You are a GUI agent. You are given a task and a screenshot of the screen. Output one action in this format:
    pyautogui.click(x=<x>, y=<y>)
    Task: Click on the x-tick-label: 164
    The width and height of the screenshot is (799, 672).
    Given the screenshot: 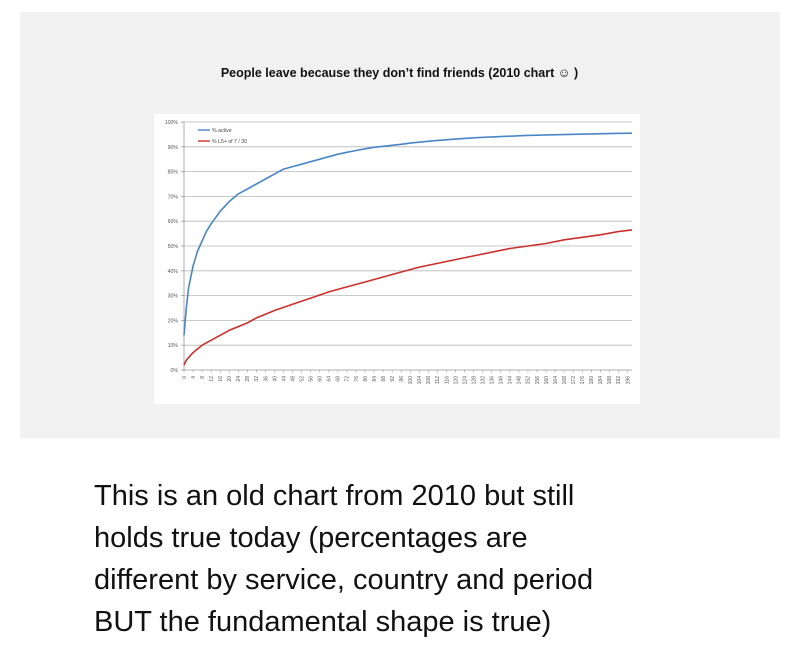 What is the action you would take?
    pyautogui.click(x=556, y=380)
    